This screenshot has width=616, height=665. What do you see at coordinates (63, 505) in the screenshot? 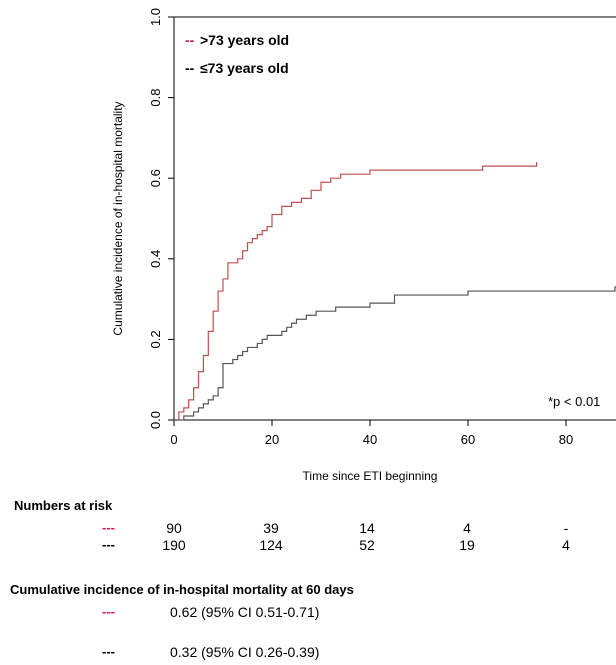
I see `risk-table-title: Numbers at risk` at bounding box center [63, 505].